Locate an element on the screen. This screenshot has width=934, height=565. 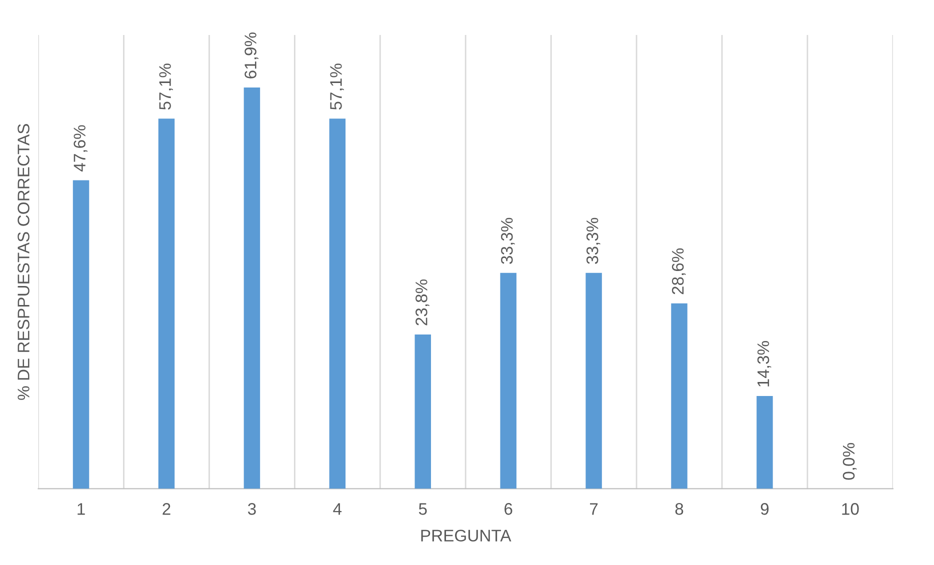
x-tick-label: 2 is located at coordinates (166, 509).